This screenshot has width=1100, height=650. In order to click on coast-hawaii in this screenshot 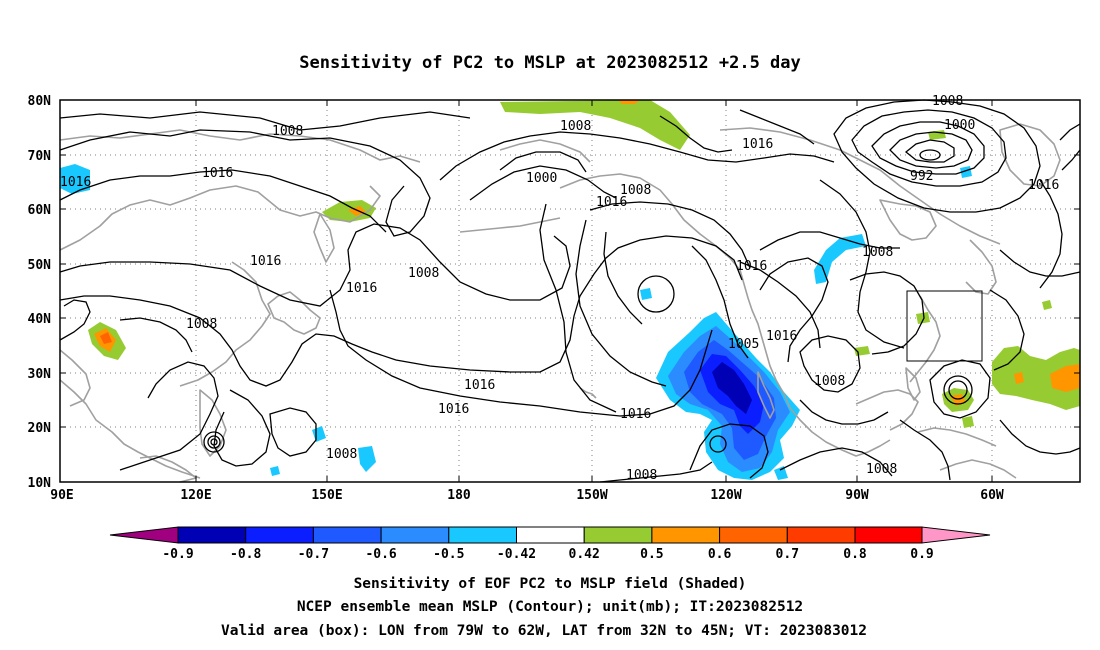, I will do `click(588, 393)`.